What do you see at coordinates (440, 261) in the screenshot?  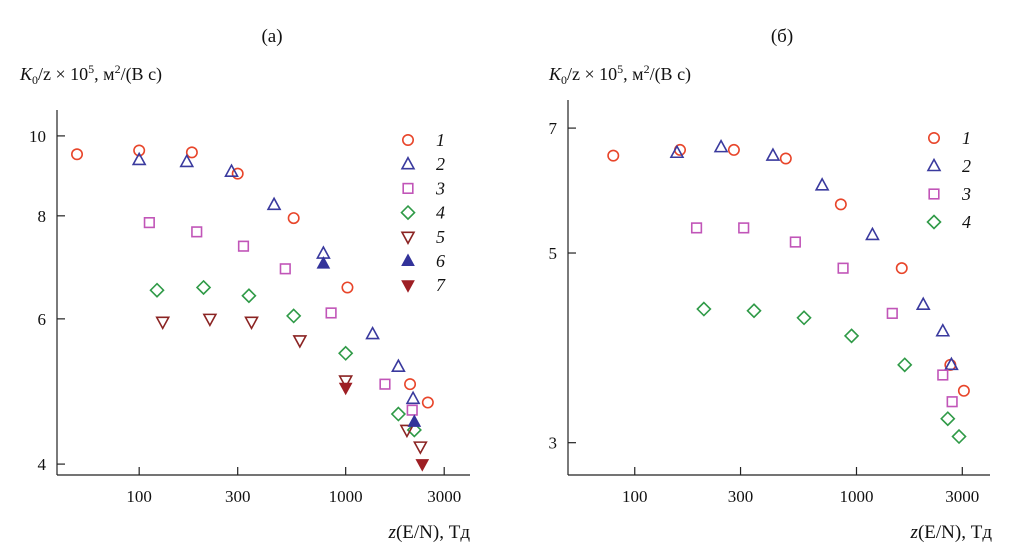 I see `panel-a-legend-label-6: 6` at bounding box center [440, 261].